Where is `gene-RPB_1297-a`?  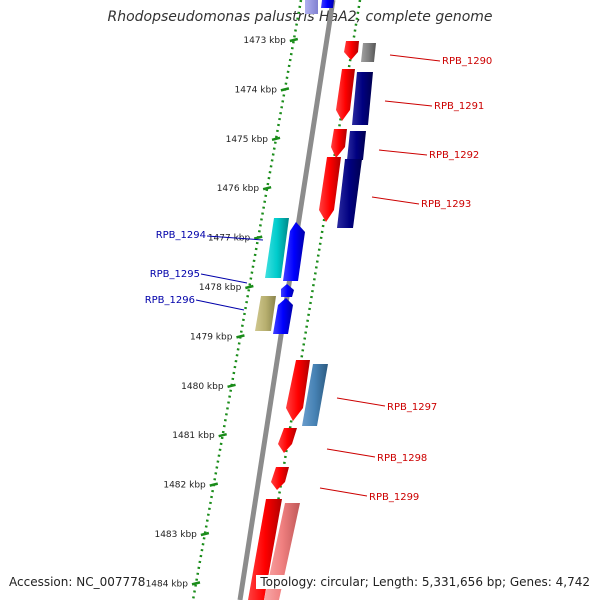 gene-RPB_1297-a is located at coordinates (298, 390).